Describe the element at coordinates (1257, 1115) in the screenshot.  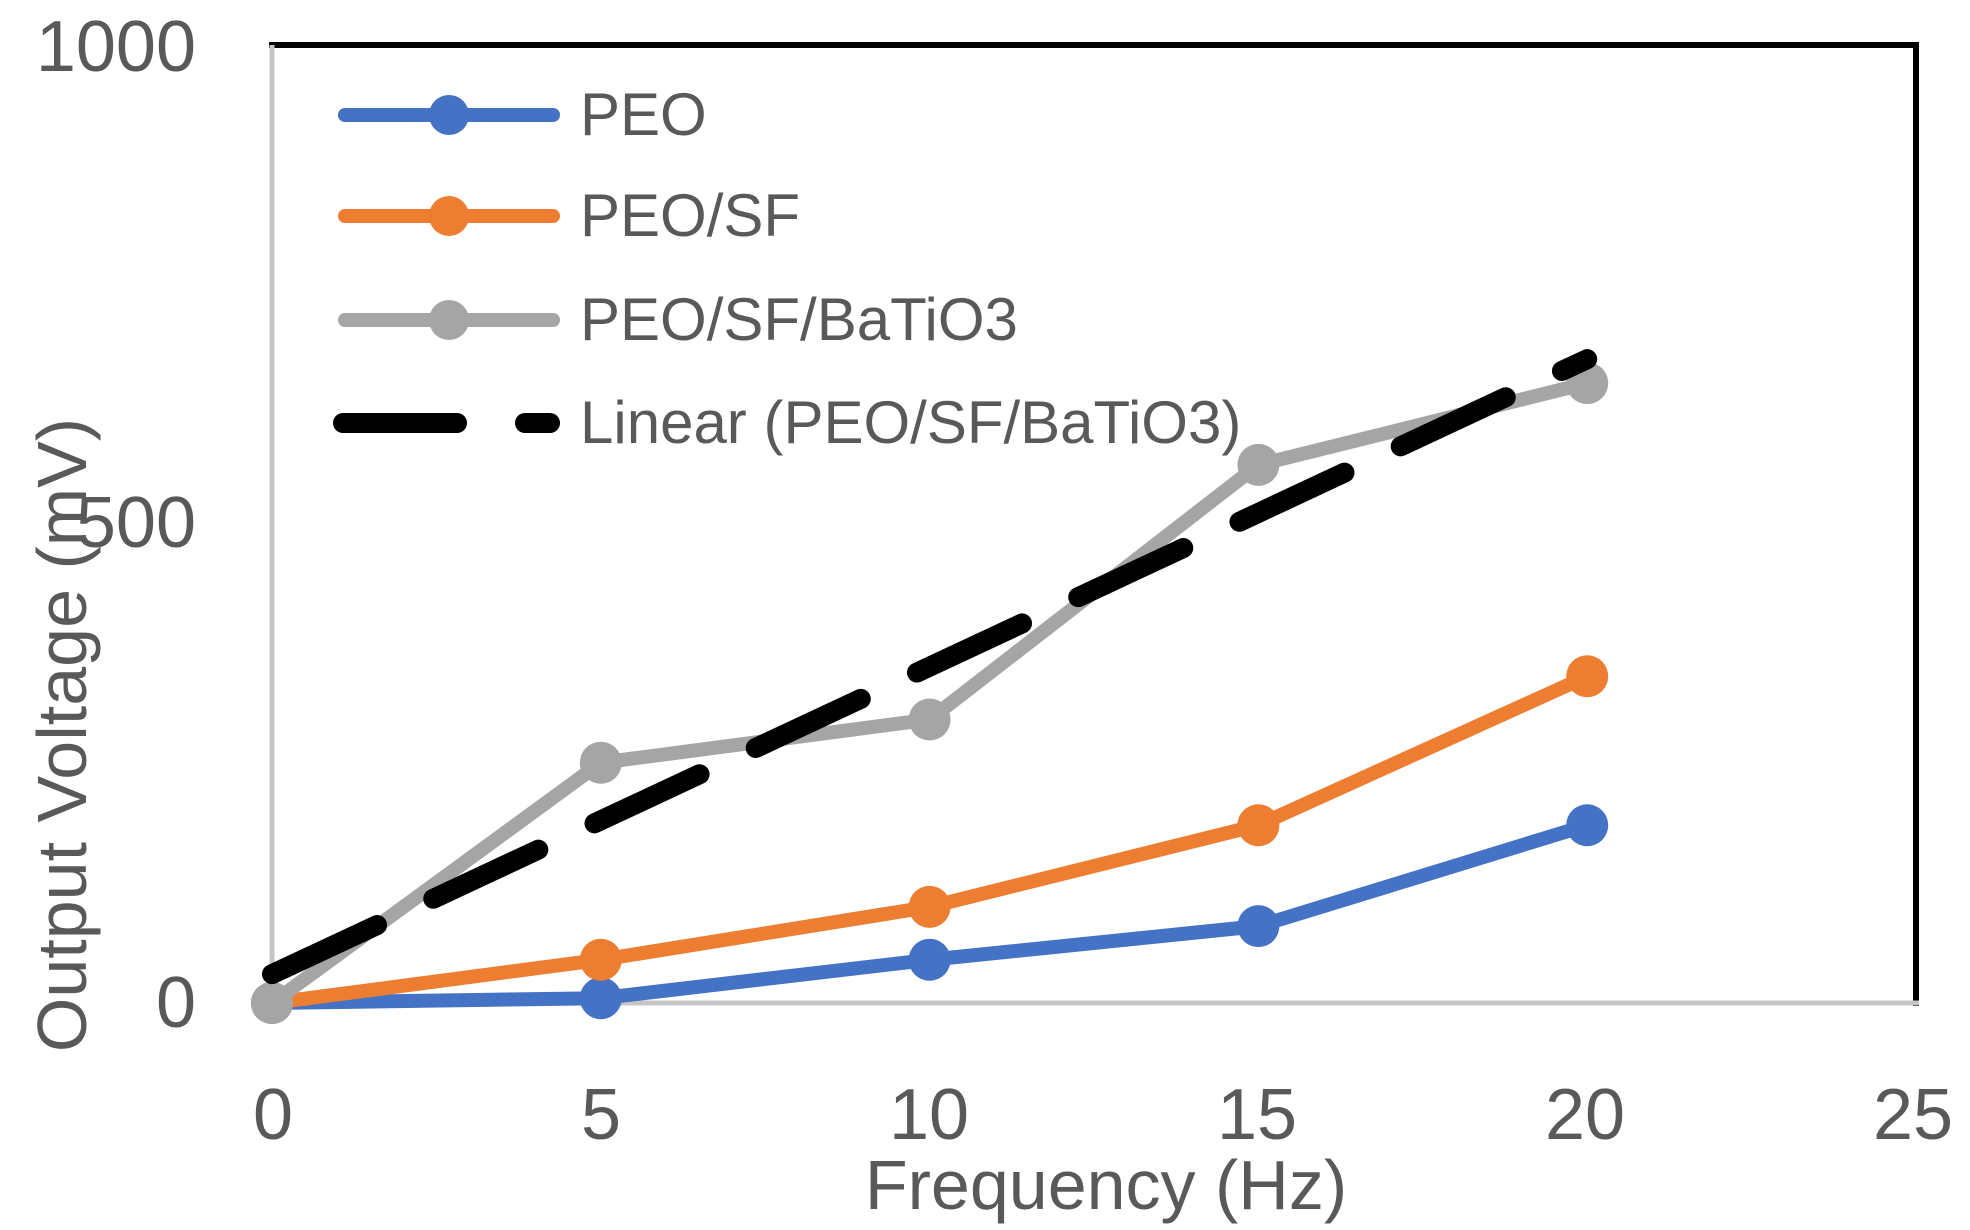
I see `x-tick-15: 15` at that location.